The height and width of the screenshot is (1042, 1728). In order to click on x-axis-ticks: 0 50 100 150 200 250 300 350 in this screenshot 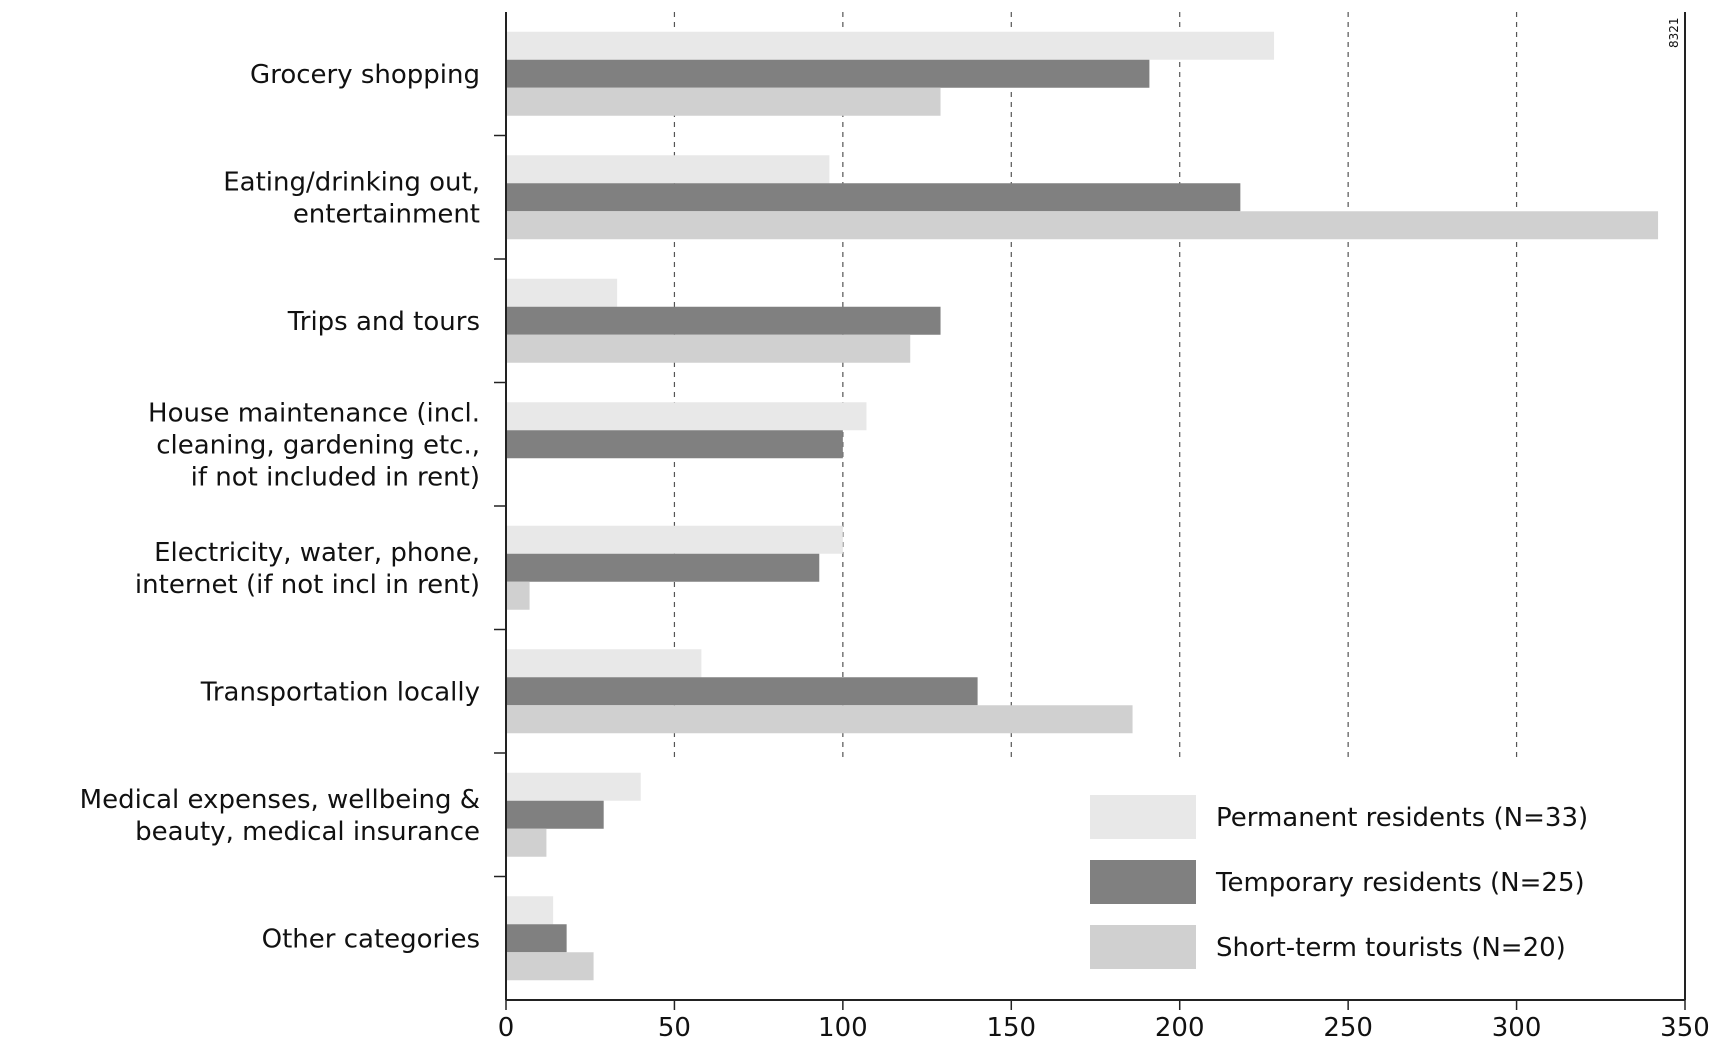, I will do `click(1104, 1021)`.